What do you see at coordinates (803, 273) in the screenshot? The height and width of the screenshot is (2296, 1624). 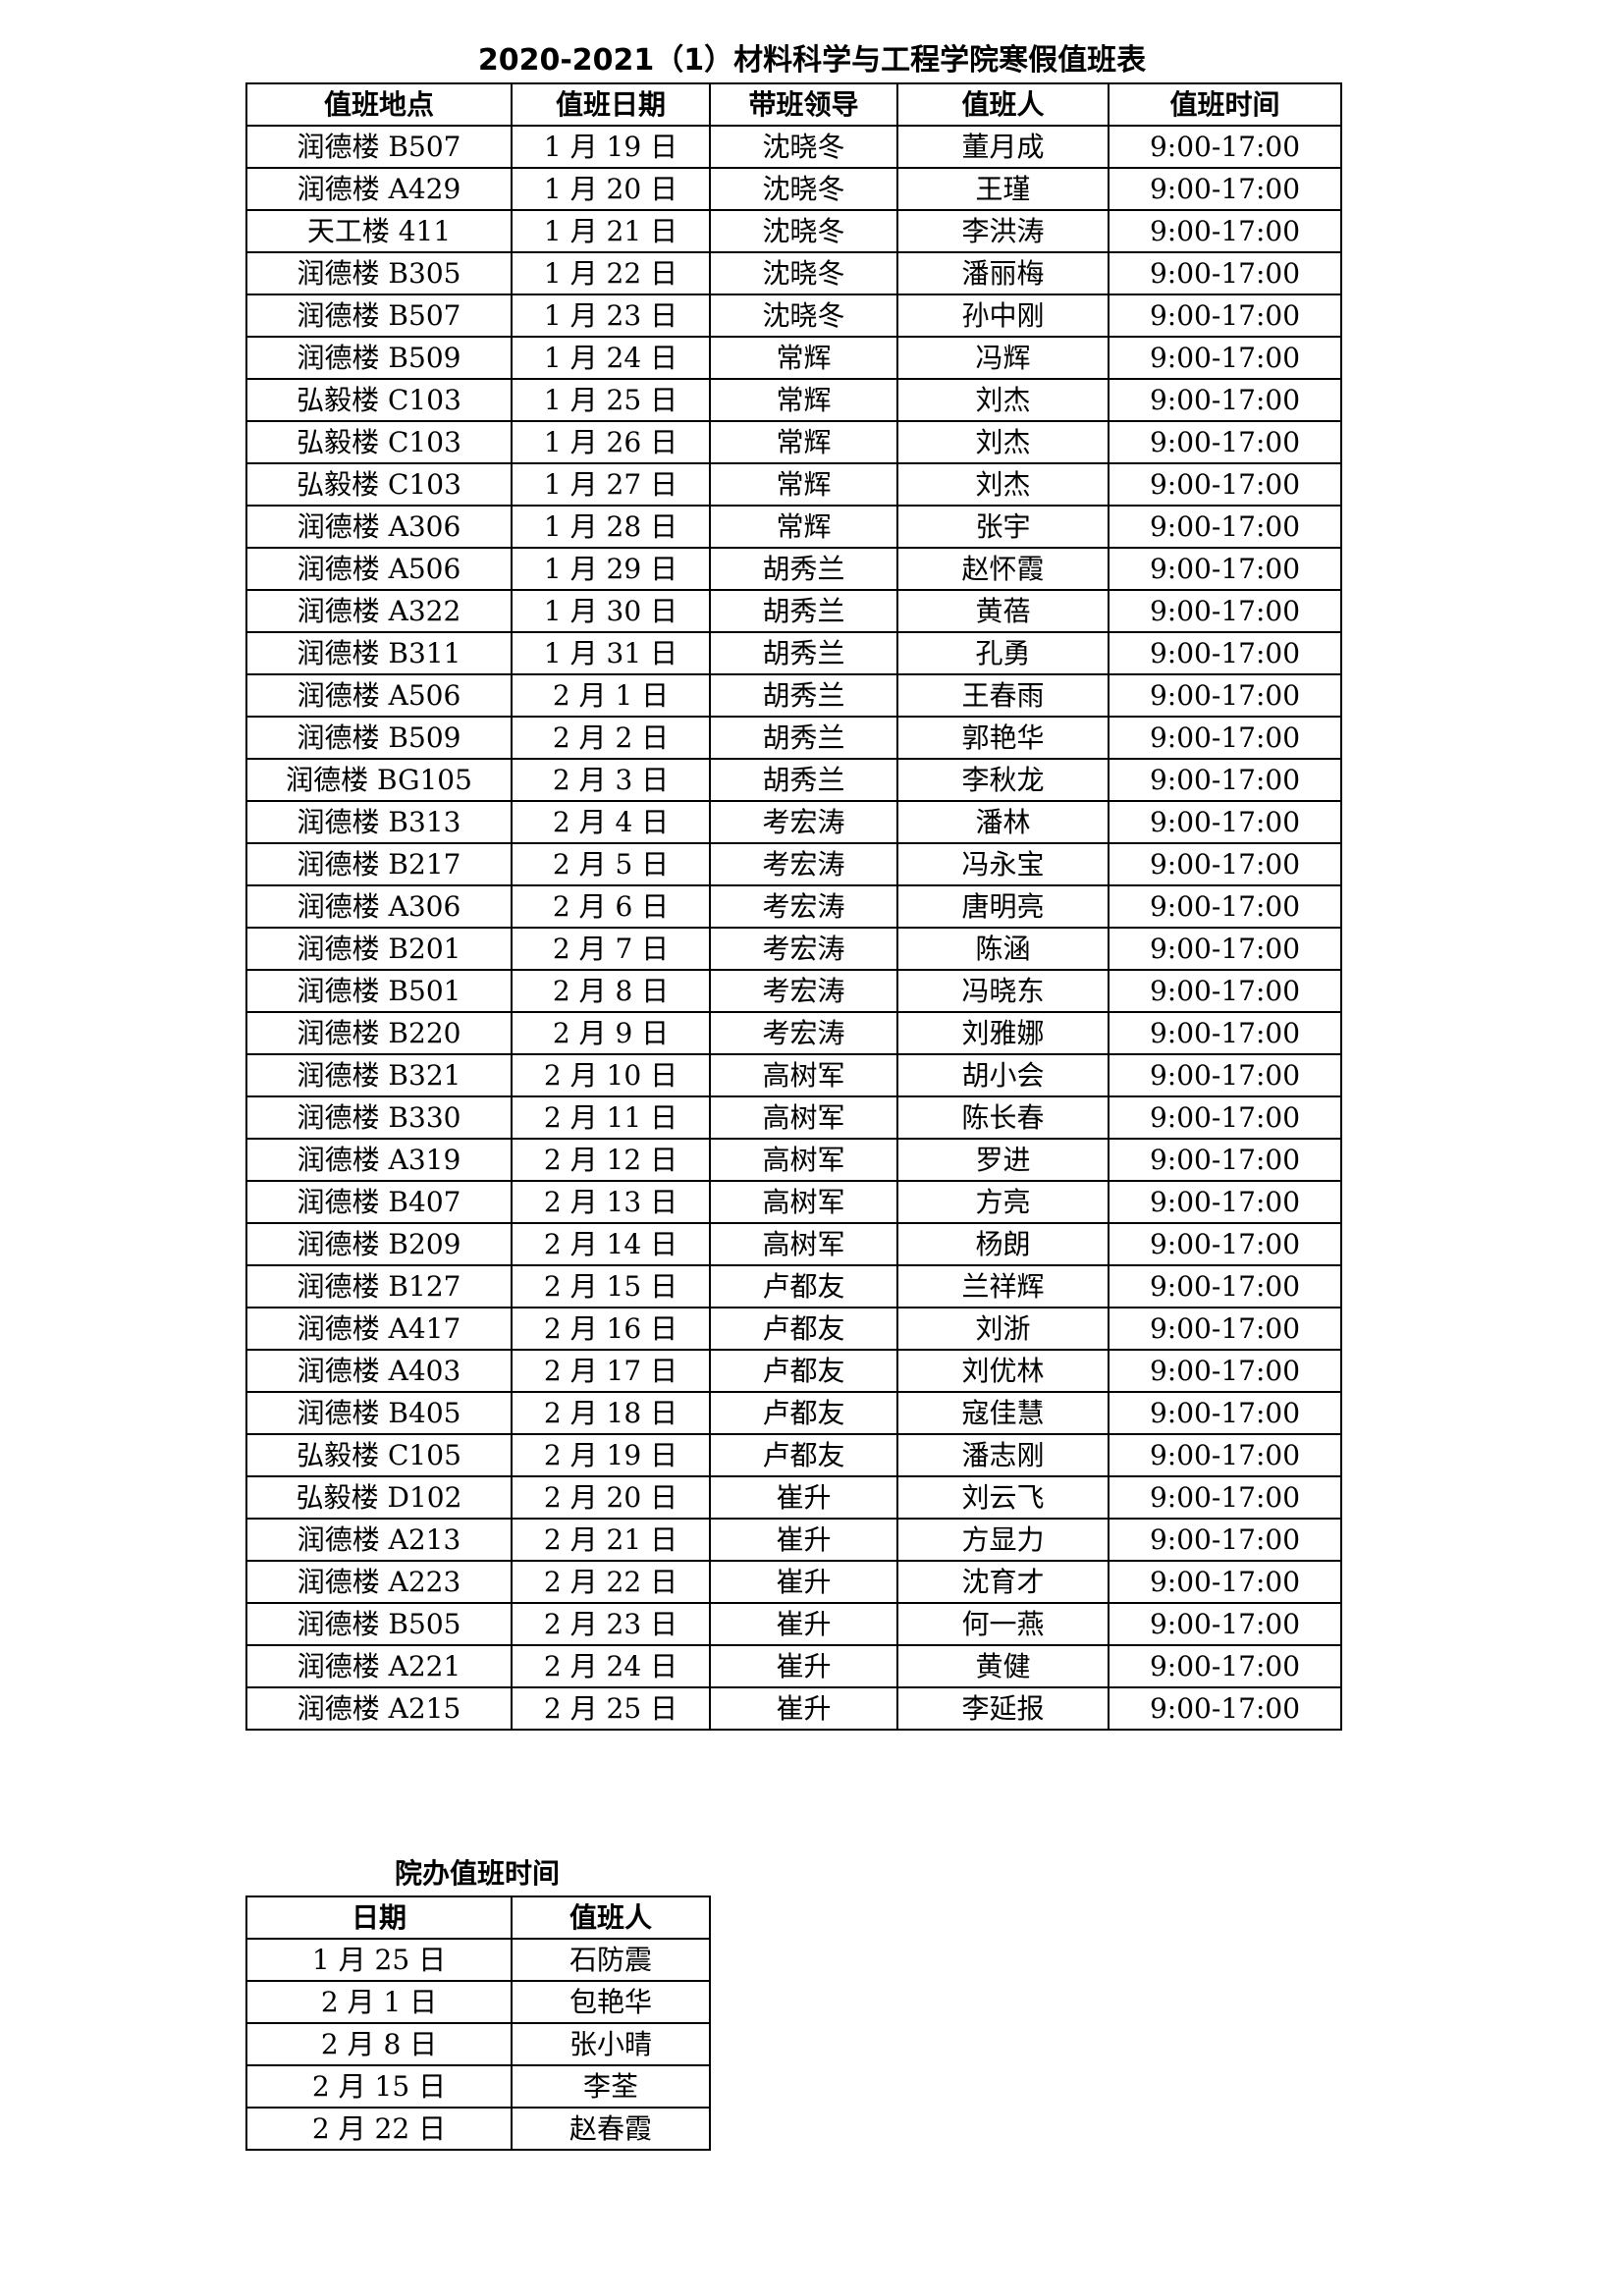 I see `cell-leader: 沈晓冬` at bounding box center [803, 273].